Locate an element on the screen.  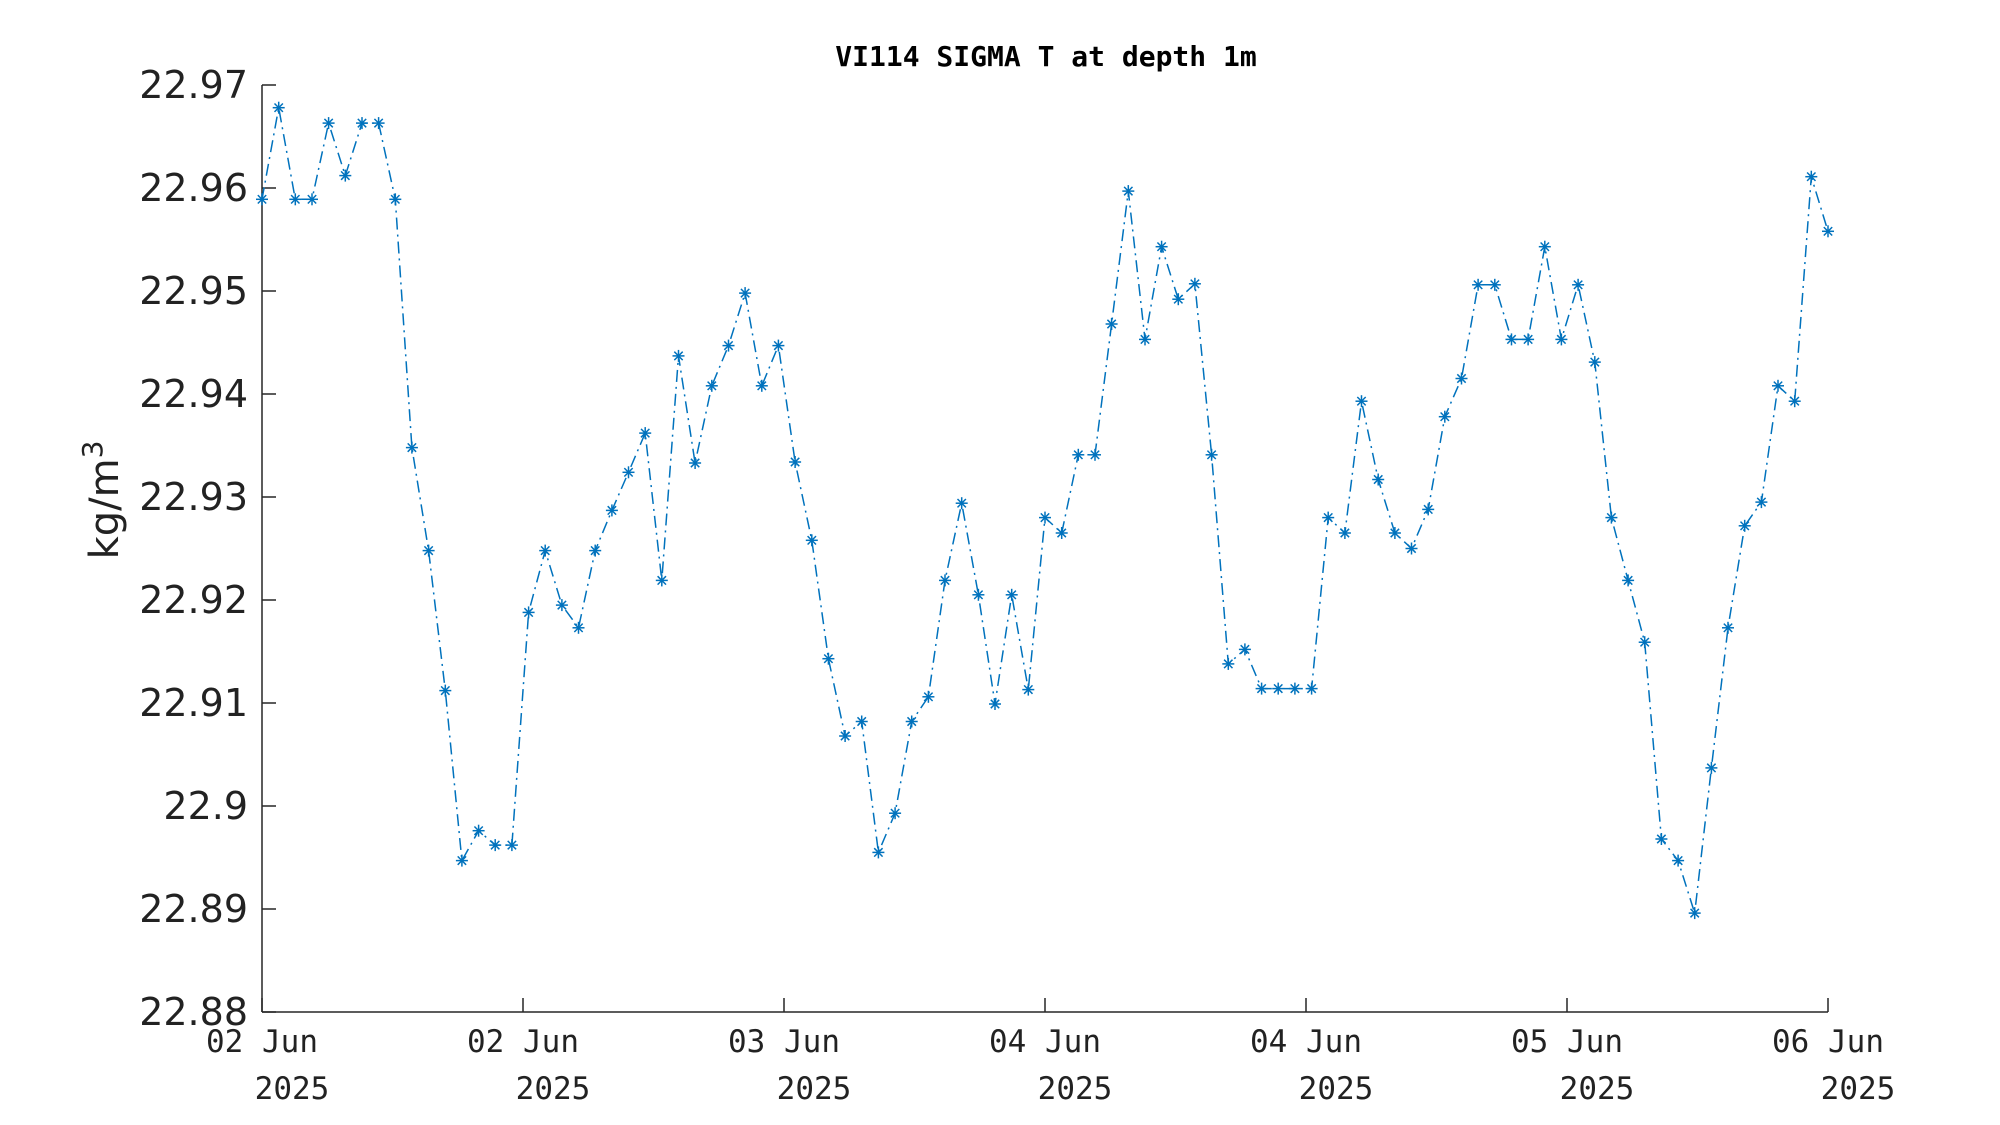
y-axis-label-base: kg/m is located at coordinates (105, 508).